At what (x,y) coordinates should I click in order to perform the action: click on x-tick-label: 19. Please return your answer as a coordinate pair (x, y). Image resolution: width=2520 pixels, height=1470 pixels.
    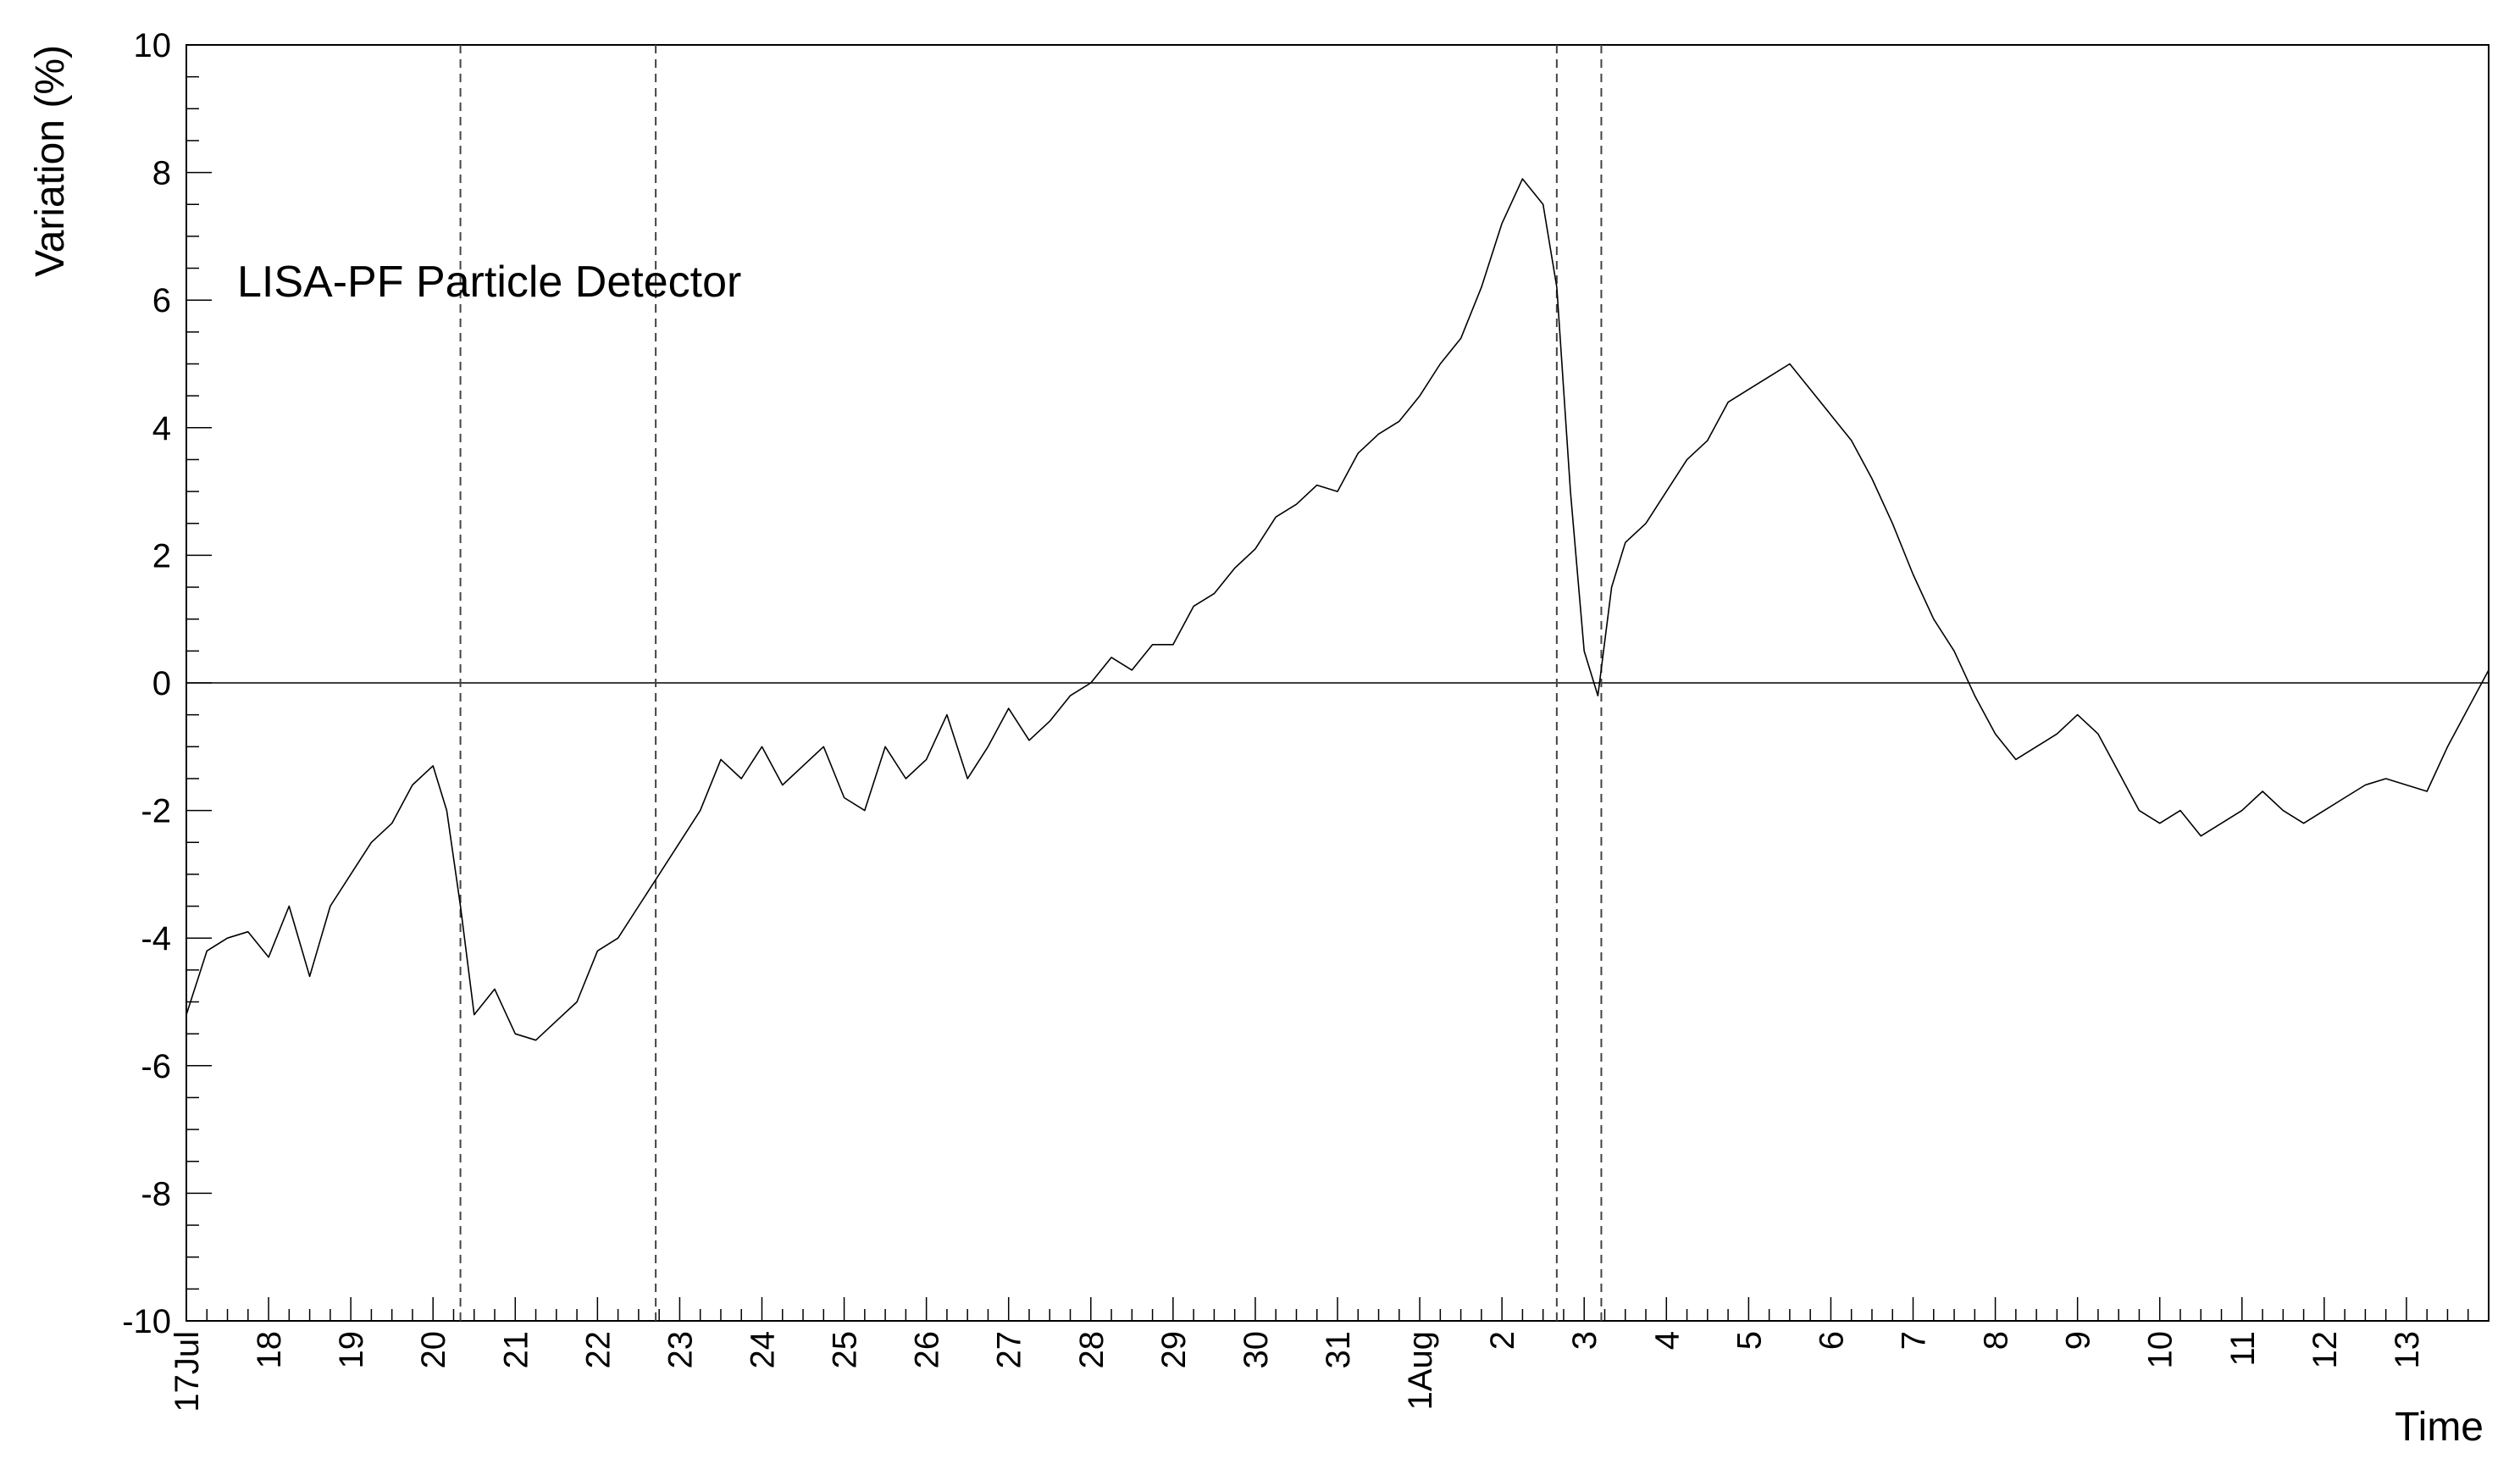
    Looking at the image, I should click on (351, 1350).